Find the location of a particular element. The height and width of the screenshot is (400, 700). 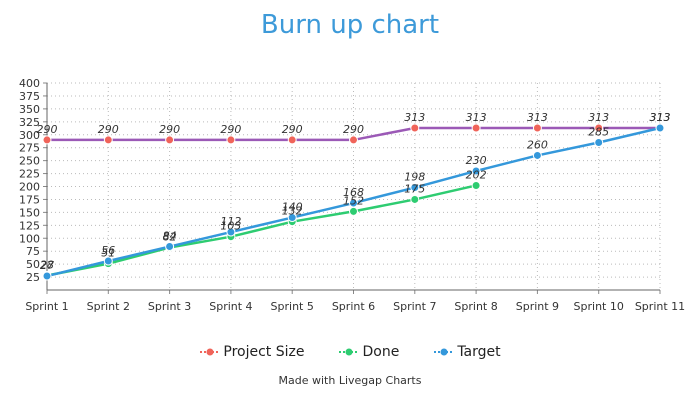

x-tick-label: Sprint 5 is located at coordinates (292, 306).